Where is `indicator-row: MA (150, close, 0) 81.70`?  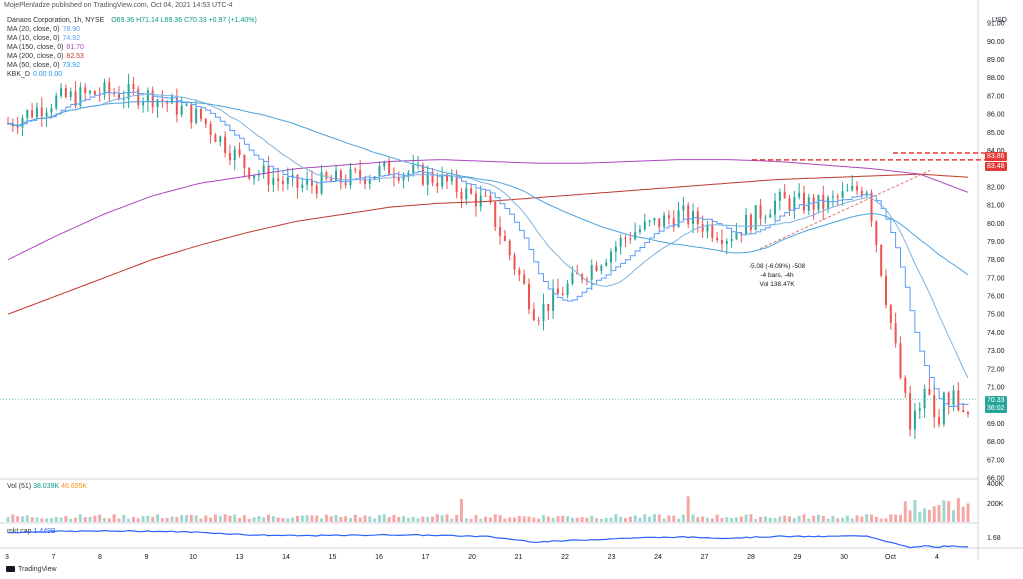 indicator-row: MA (150, close, 0) 81.70 is located at coordinates (132, 47).